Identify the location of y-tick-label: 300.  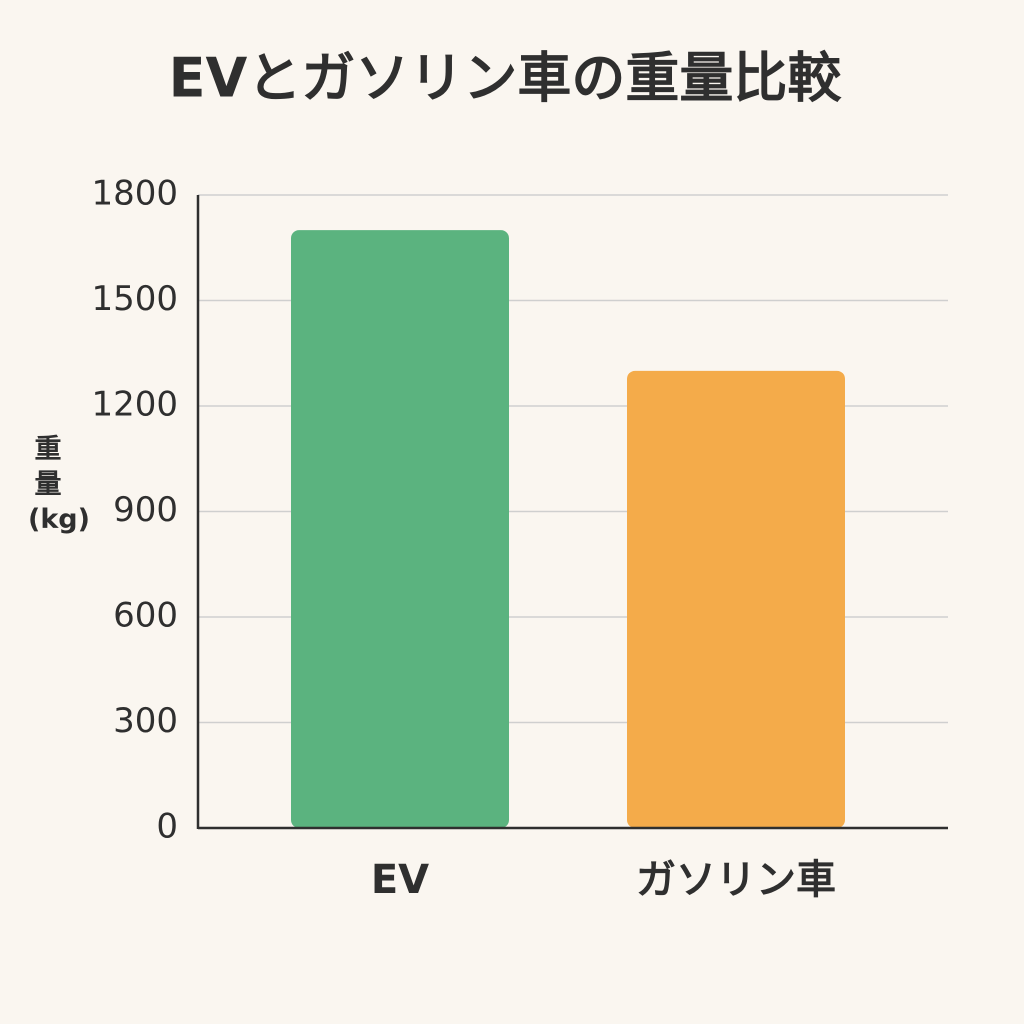
(145, 721).